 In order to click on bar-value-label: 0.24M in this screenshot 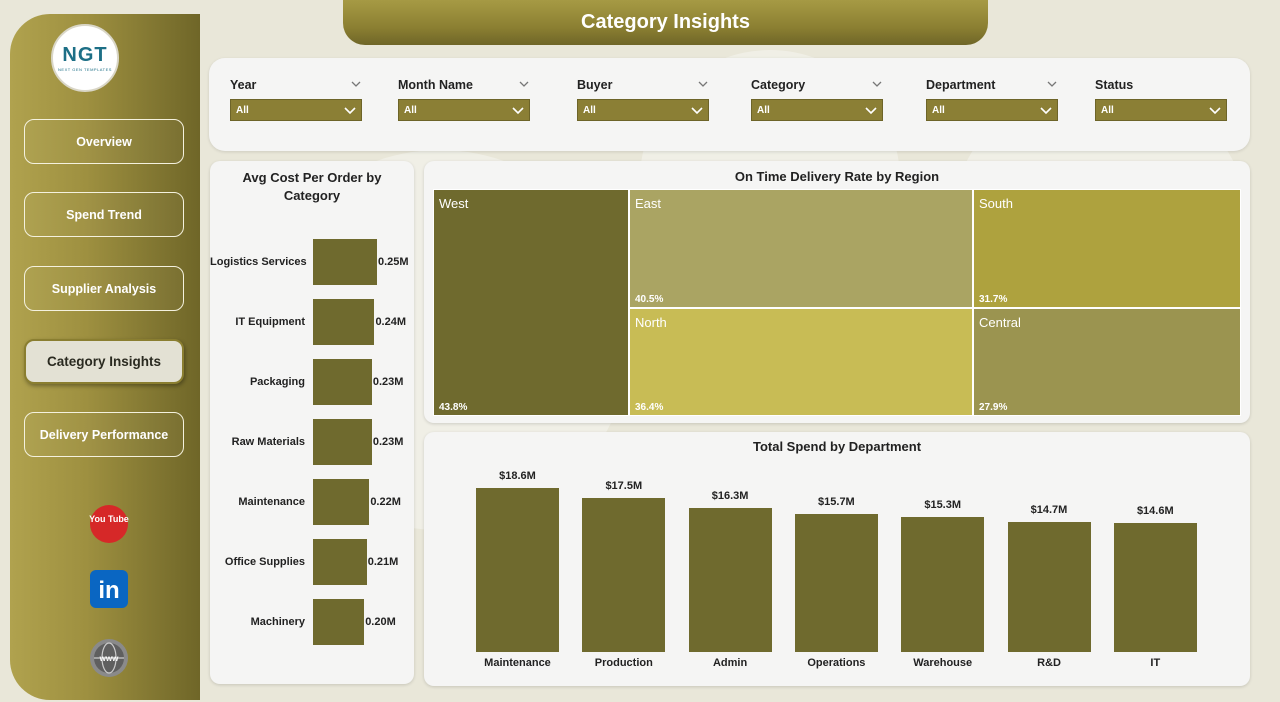, I will do `click(391, 322)`.